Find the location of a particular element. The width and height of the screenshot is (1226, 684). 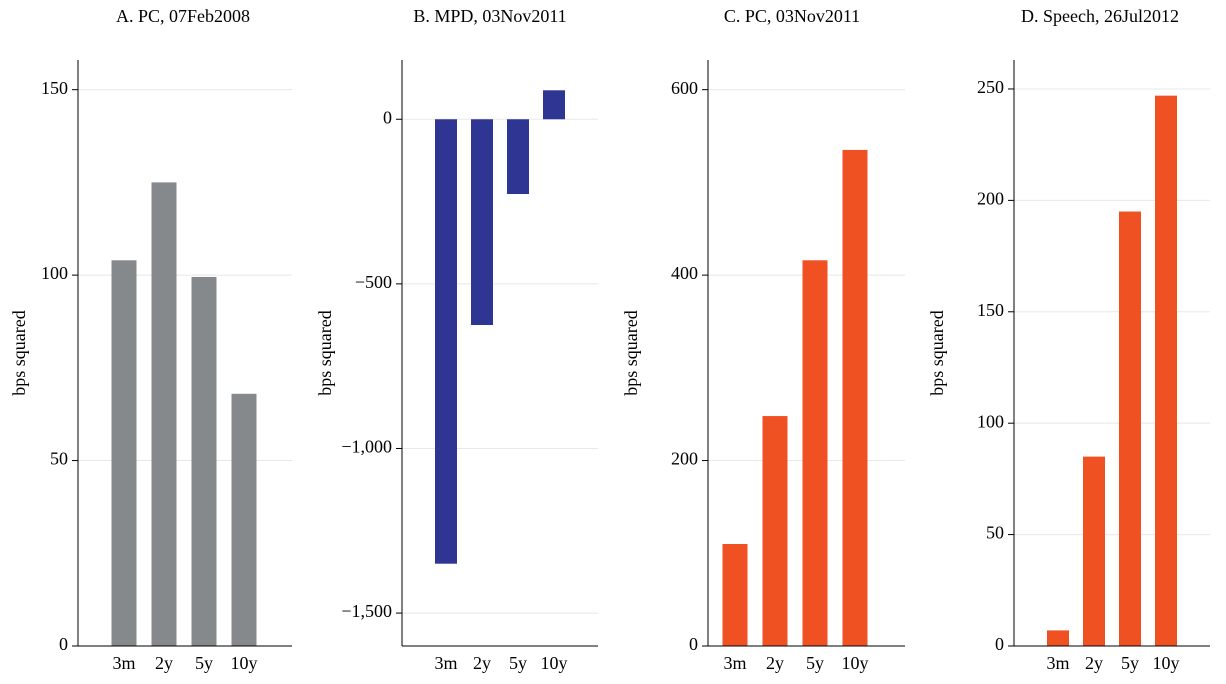

y-tick-label: 250 is located at coordinates (990, 87).